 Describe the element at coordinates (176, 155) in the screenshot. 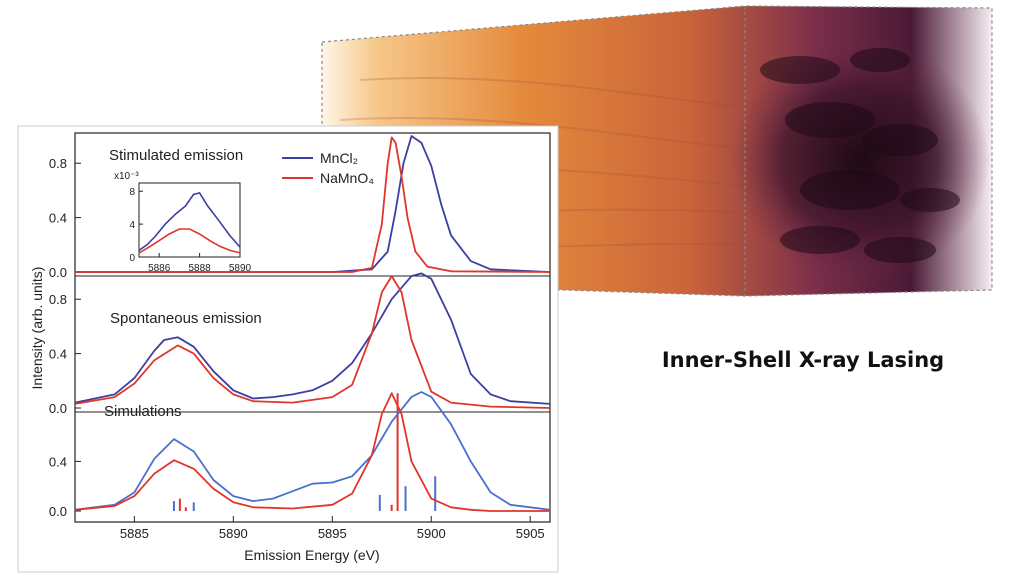

I see `panel-label: Stimulated emission` at that location.